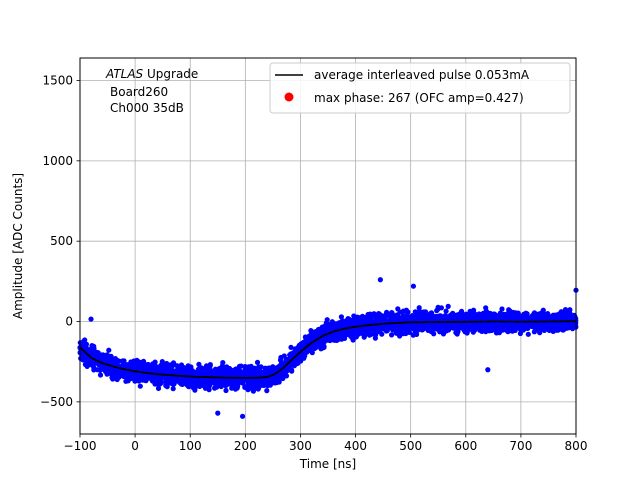 Image resolution: width=640 pixels, height=480 pixels. I want to click on y-tick-label: 0, so click(69, 322).